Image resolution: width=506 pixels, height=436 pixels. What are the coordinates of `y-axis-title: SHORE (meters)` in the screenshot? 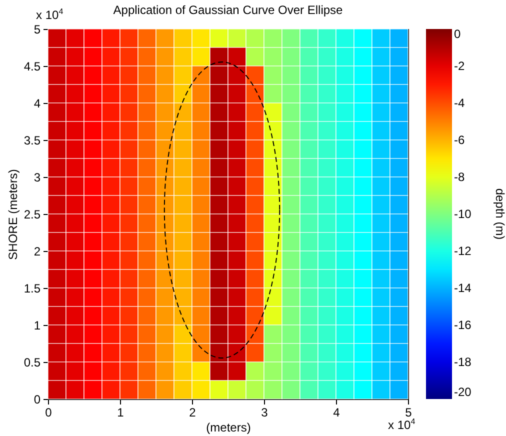 It's located at (13, 214).